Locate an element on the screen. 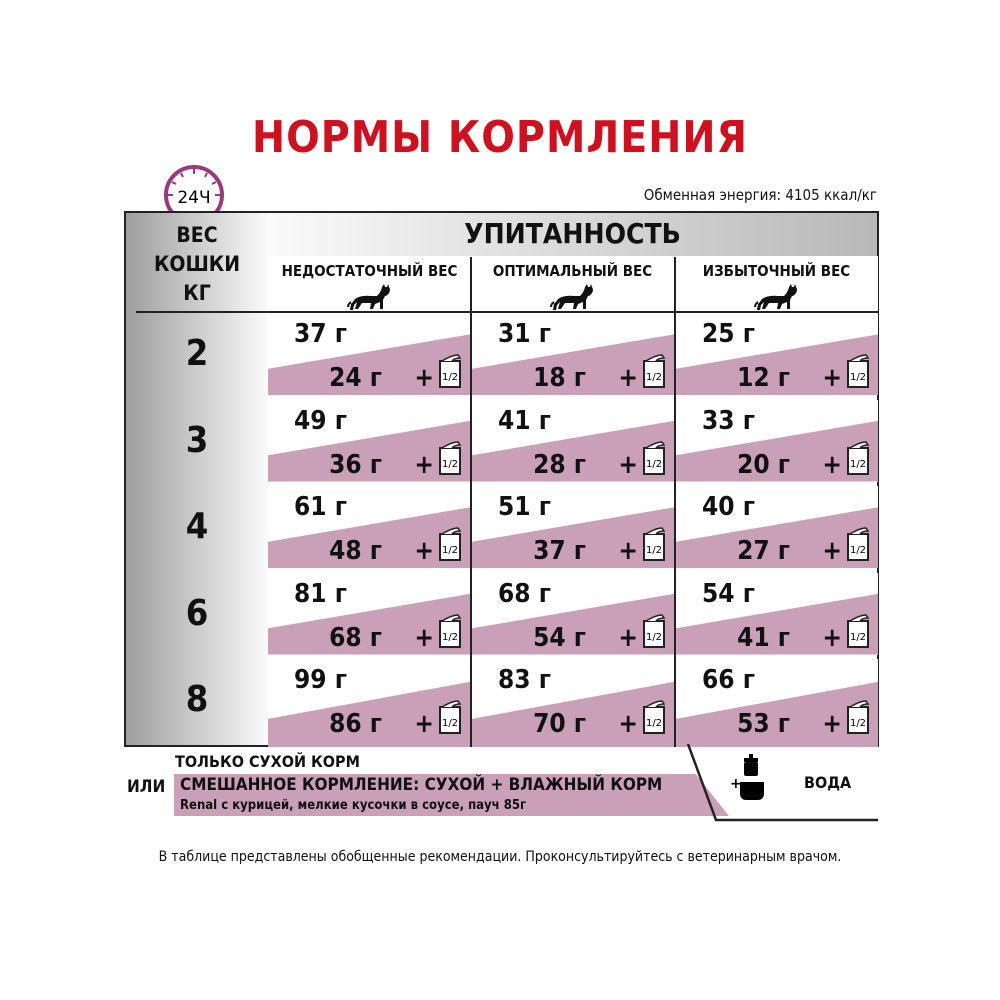 The height and width of the screenshot is (1000, 1000). clock-label: 24Ч is located at coordinates (193, 198).